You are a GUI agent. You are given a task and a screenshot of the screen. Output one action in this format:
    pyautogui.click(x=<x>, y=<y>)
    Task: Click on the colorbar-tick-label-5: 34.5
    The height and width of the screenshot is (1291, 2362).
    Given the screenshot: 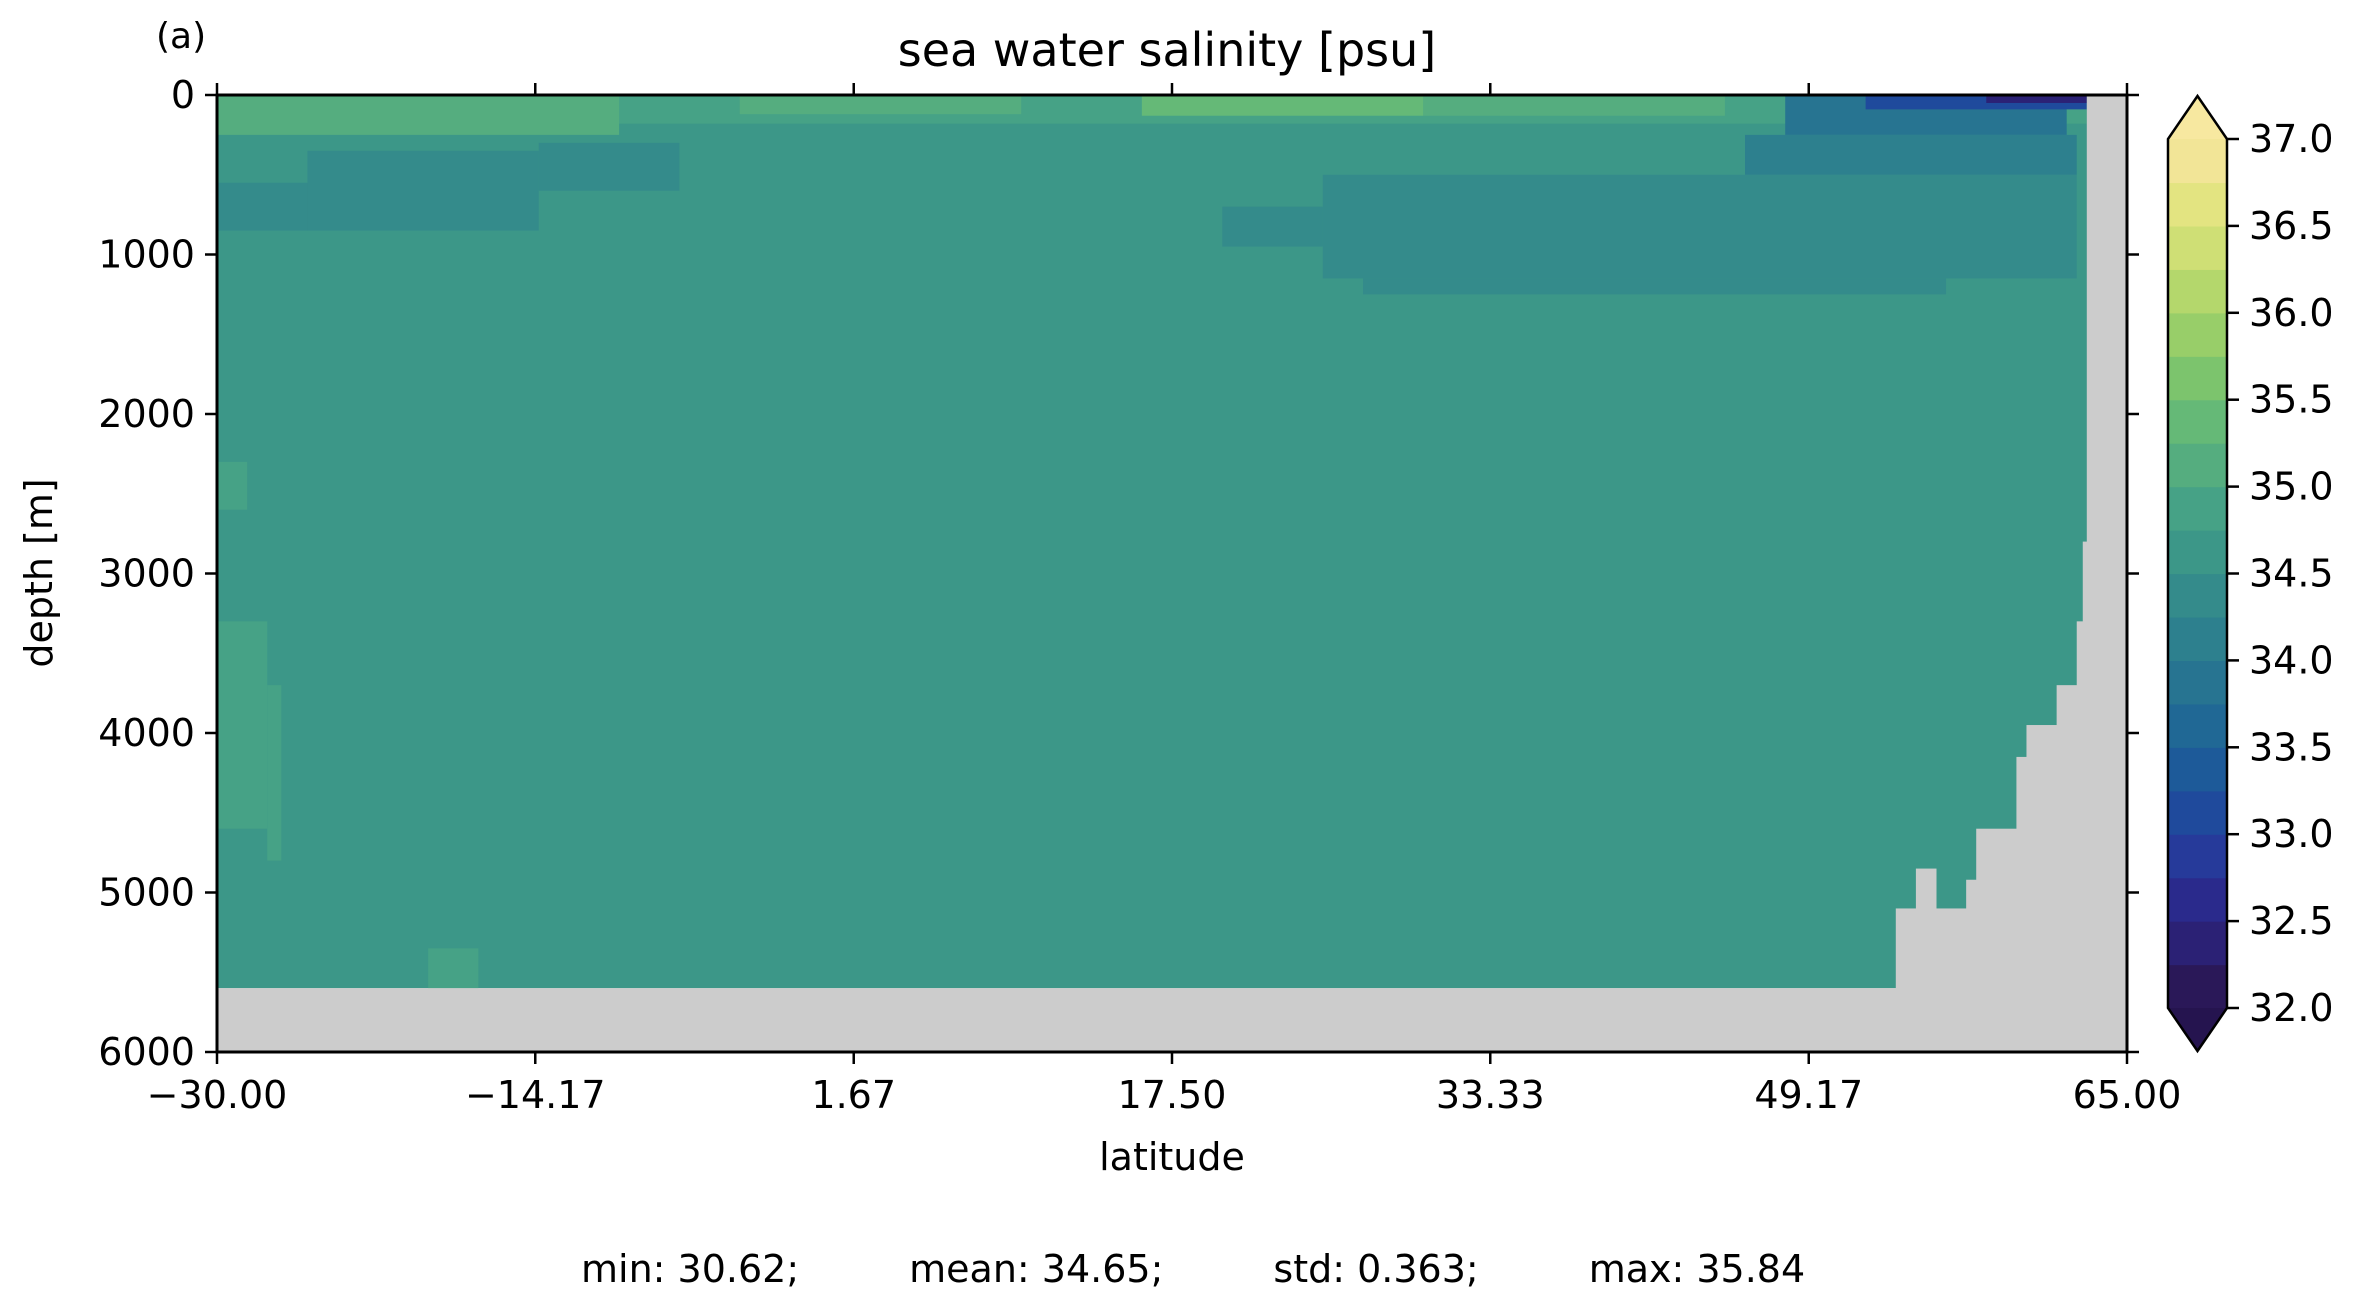 What is the action you would take?
    pyautogui.click(x=2291, y=574)
    